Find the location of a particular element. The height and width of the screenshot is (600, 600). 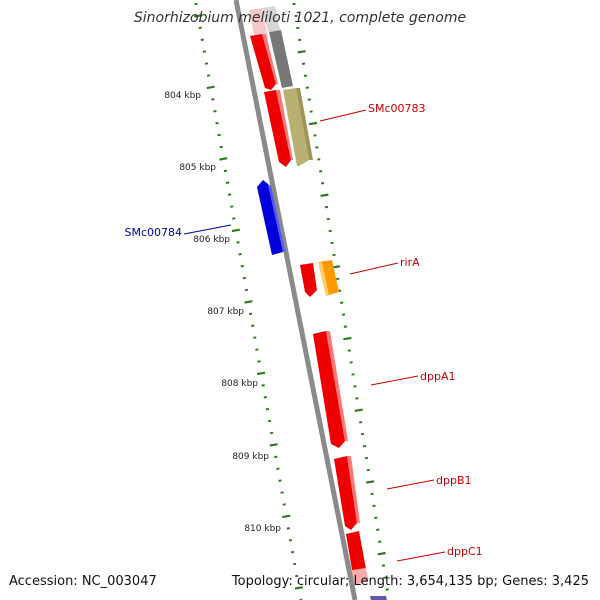

ruler-label-809: 809 kbp is located at coordinates (250, 457).